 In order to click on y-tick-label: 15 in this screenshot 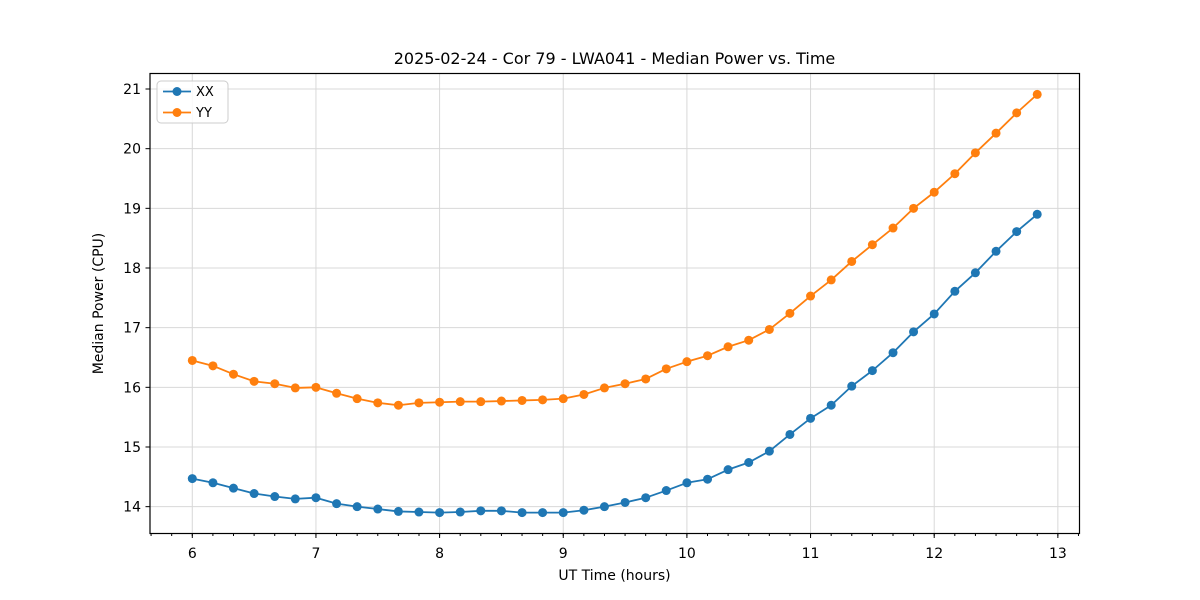, I will do `click(132, 448)`.